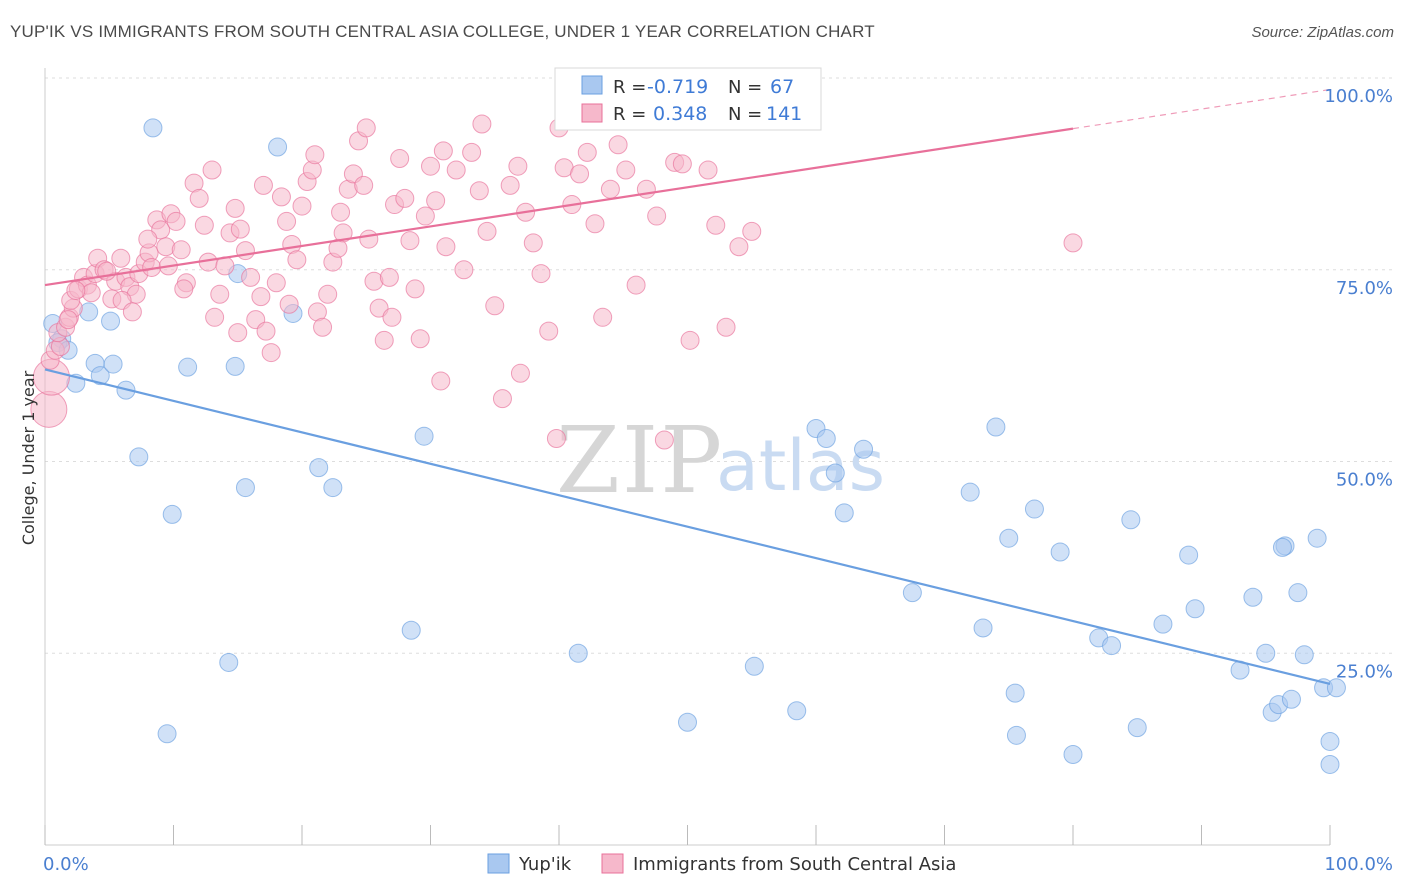  Describe the element at coordinates (1358, 864) in the screenshot. I see `x-tick-label-max: 100.0%` at that location.